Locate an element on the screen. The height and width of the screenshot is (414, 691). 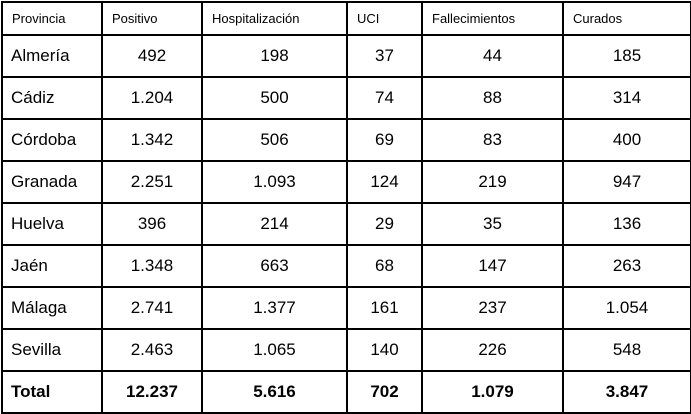
table-cell: 1.065 is located at coordinates (274, 350).